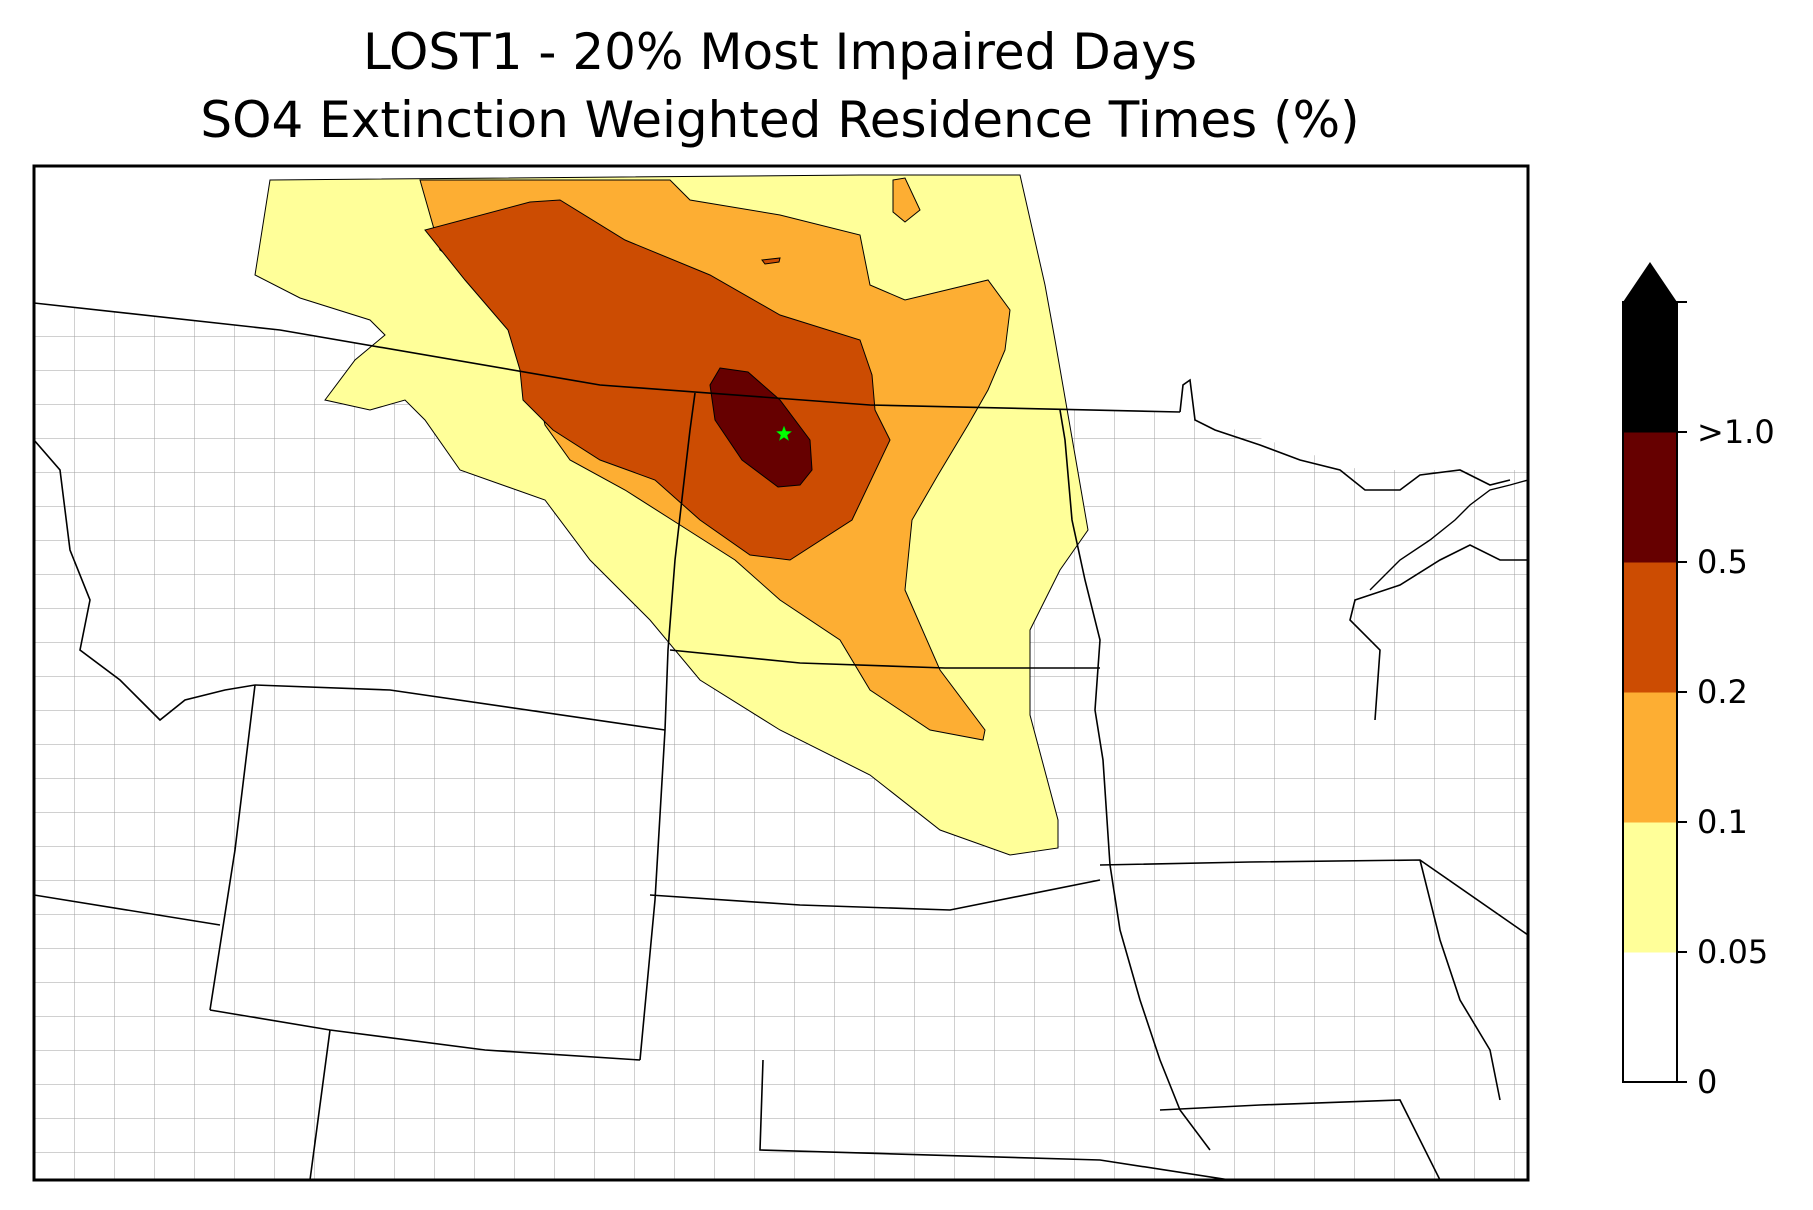 This screenshot has width=1813, height=1210. Describe the element at coordinates (761, 427) in the screenshot. I see `contour-0.5-1.0` at that location.